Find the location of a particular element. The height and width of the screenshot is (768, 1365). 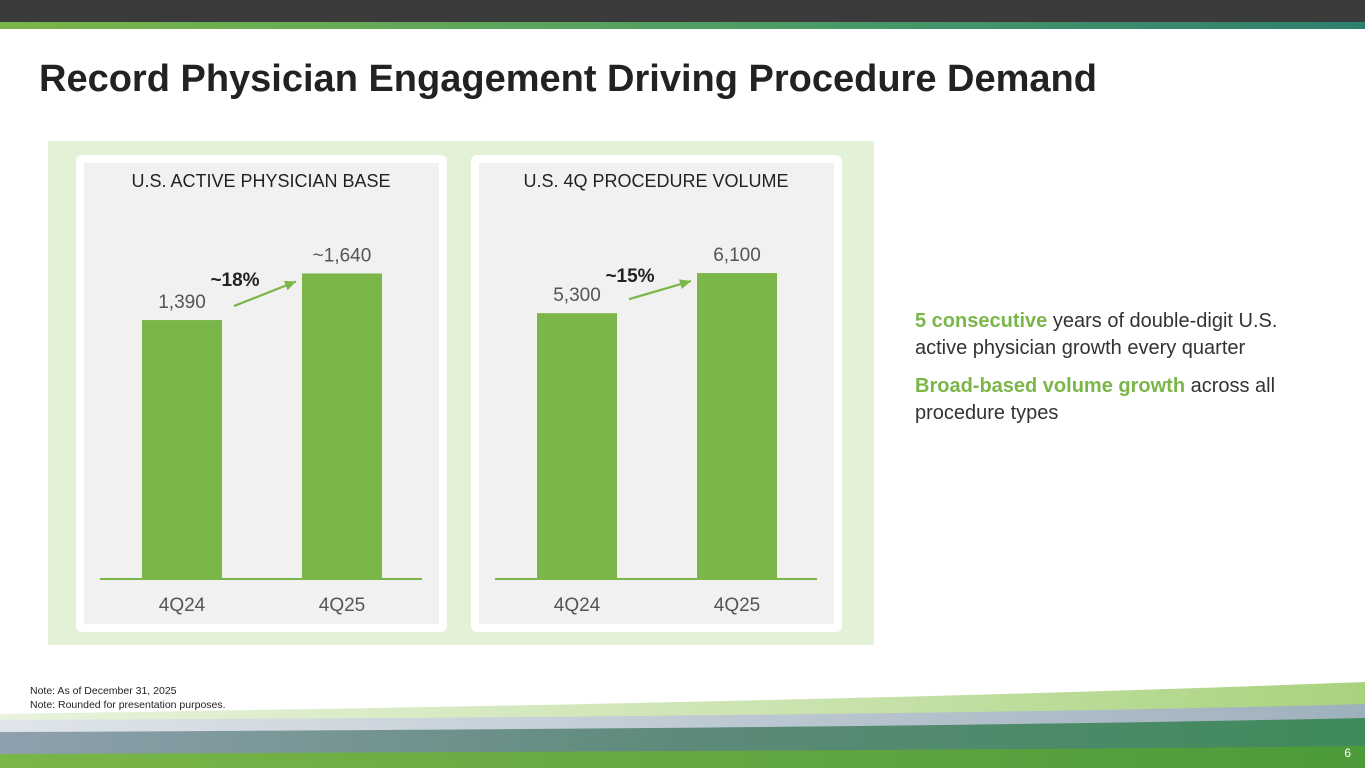

key-point-text: across all procedure types is located at coordinates (1095, 399).